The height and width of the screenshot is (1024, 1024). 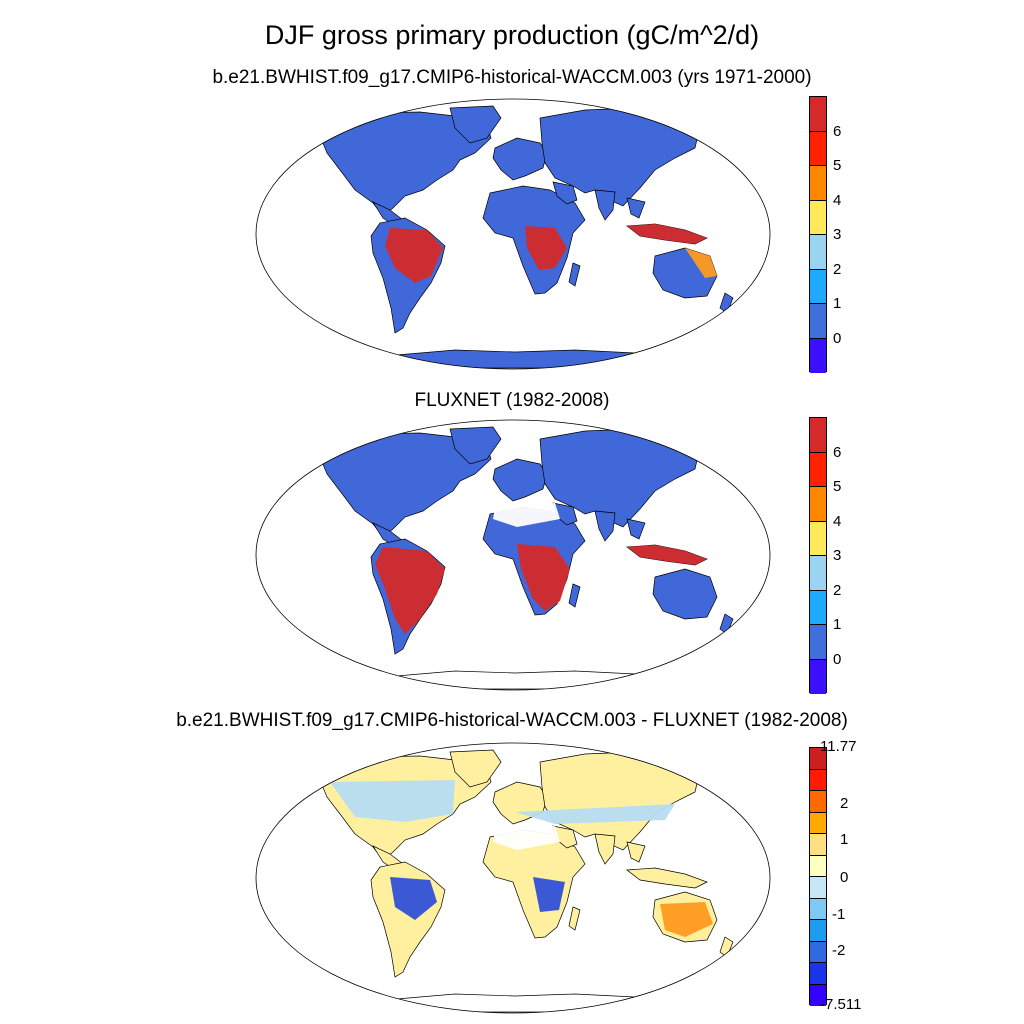 What do you see at coordinates (841, 1004) in the screenshot?
I see `colorbar-label: -7.511` at bounding box center [841, 1004].